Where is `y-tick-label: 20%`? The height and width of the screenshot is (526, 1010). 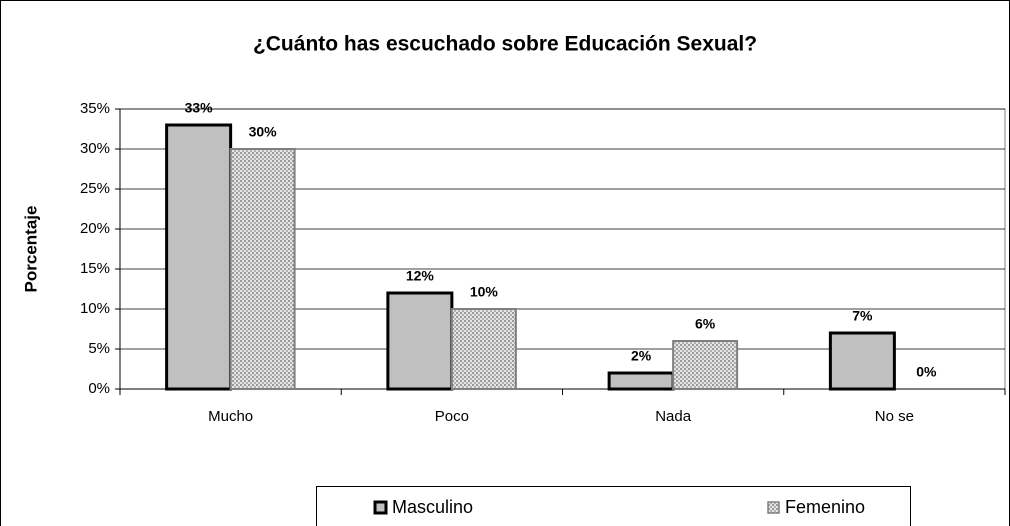 y-tick-label: 20% is located at coordinates (95, 228).